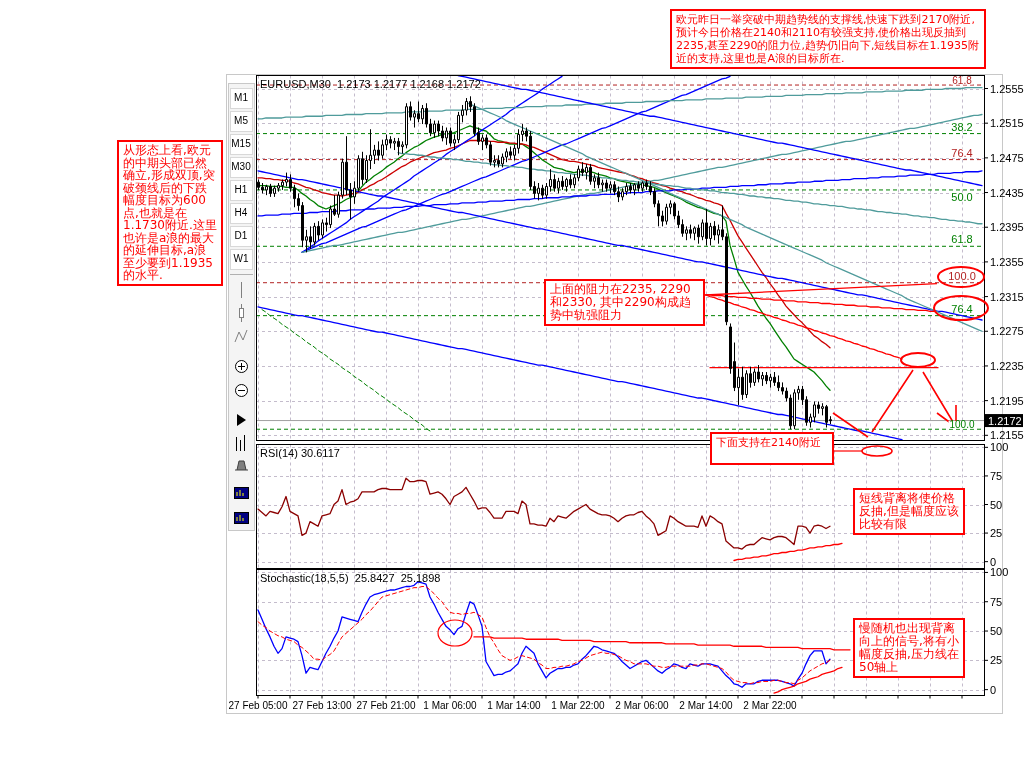 Image resolution: width=1024 pixels, height=768 pixels. What do you see at coordinates (772, 448) in the screenshot?
I see `annotation: 下面支持在2140附近` at bounding box center [772, 448].